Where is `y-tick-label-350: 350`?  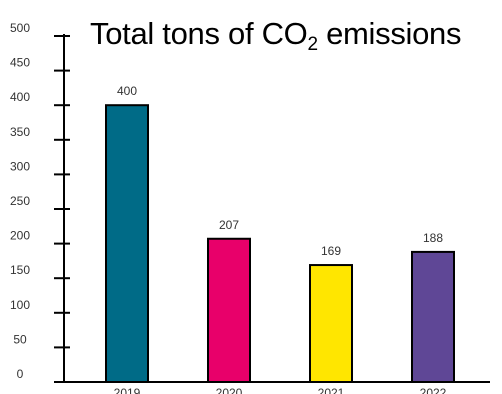 y-tick-label-350: 350 is located at coordinates (20, 132).